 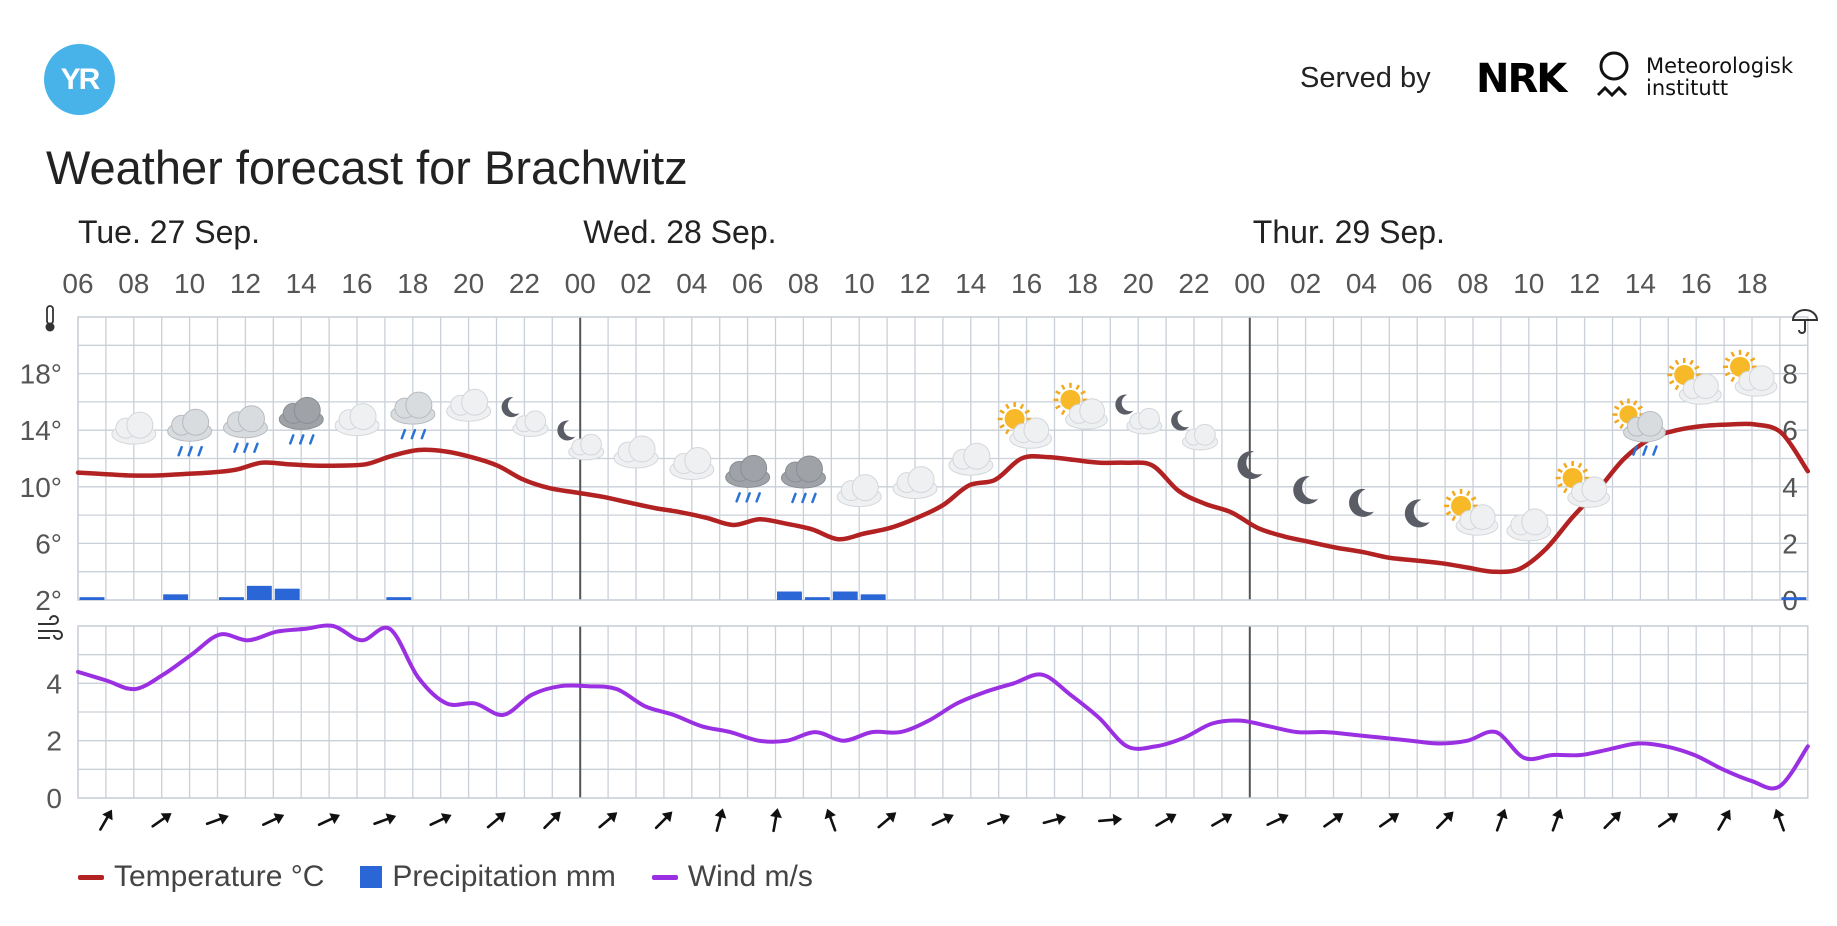 I want to click on precip-axis-label: 0, so click(x=1790, y=600).